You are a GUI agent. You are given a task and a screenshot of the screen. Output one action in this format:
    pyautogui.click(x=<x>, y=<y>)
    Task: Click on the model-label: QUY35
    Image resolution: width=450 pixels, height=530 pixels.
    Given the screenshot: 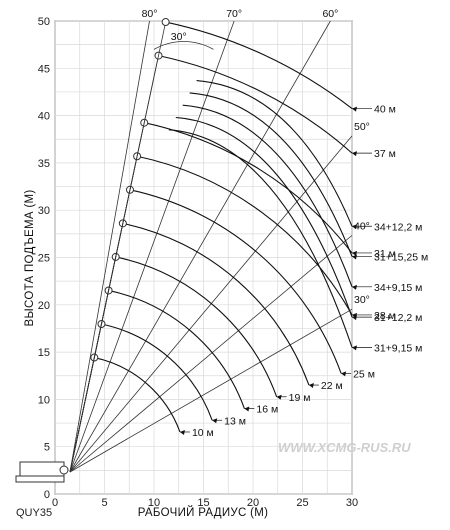 What is the action you would take?
    pyautogui.click(x=34, y=513)
    